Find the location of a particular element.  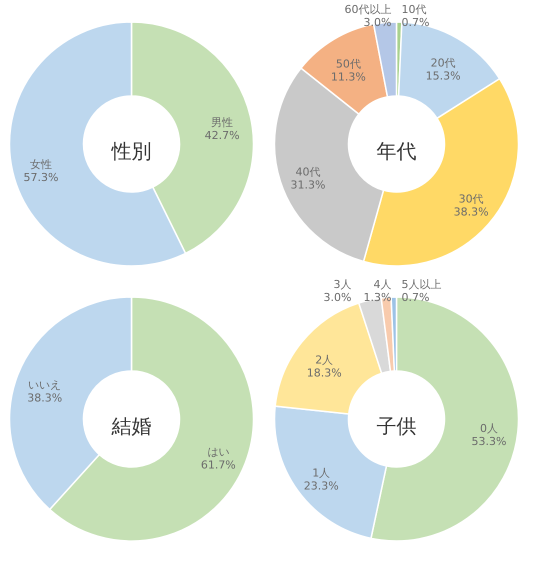

slice-label: 女性 is located at coordinates (41, 165).